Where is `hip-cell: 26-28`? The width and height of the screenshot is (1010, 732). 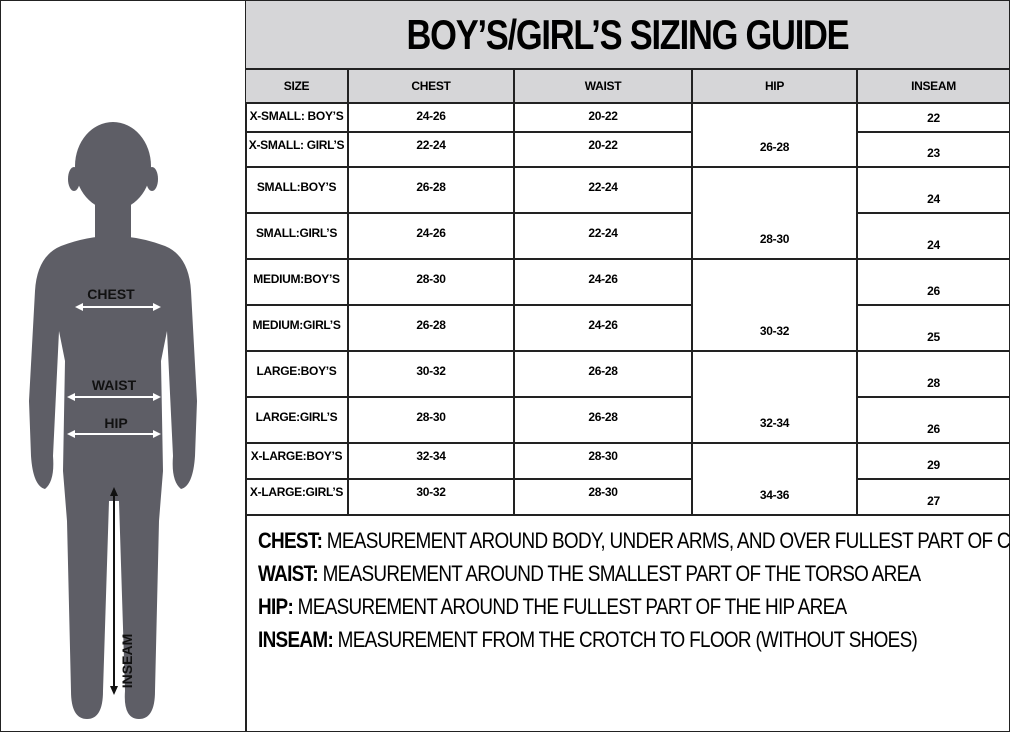
hip-cell: 26-28 is located at coordinates (774, 135).